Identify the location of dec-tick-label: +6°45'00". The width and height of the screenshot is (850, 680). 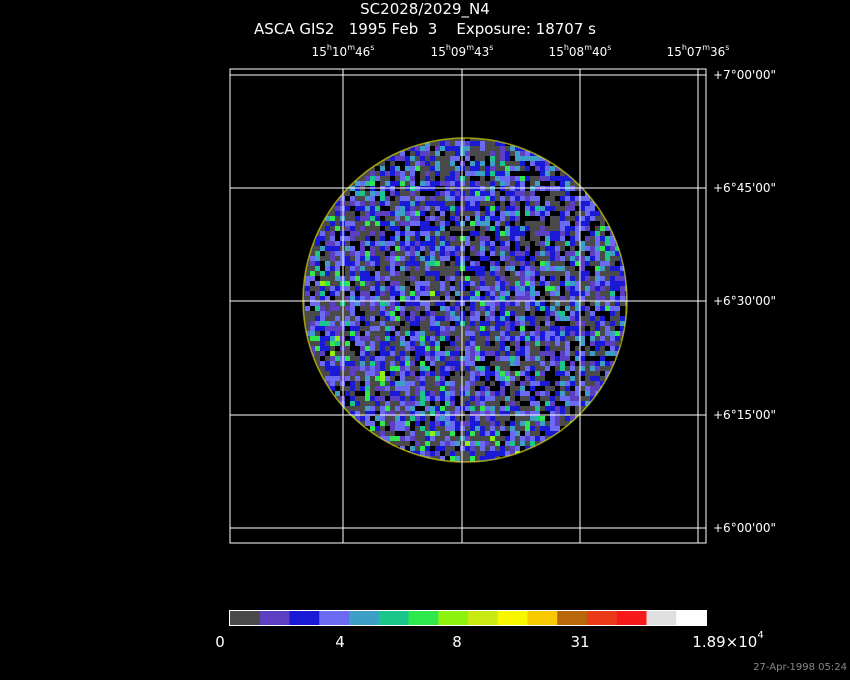
(745, 188).